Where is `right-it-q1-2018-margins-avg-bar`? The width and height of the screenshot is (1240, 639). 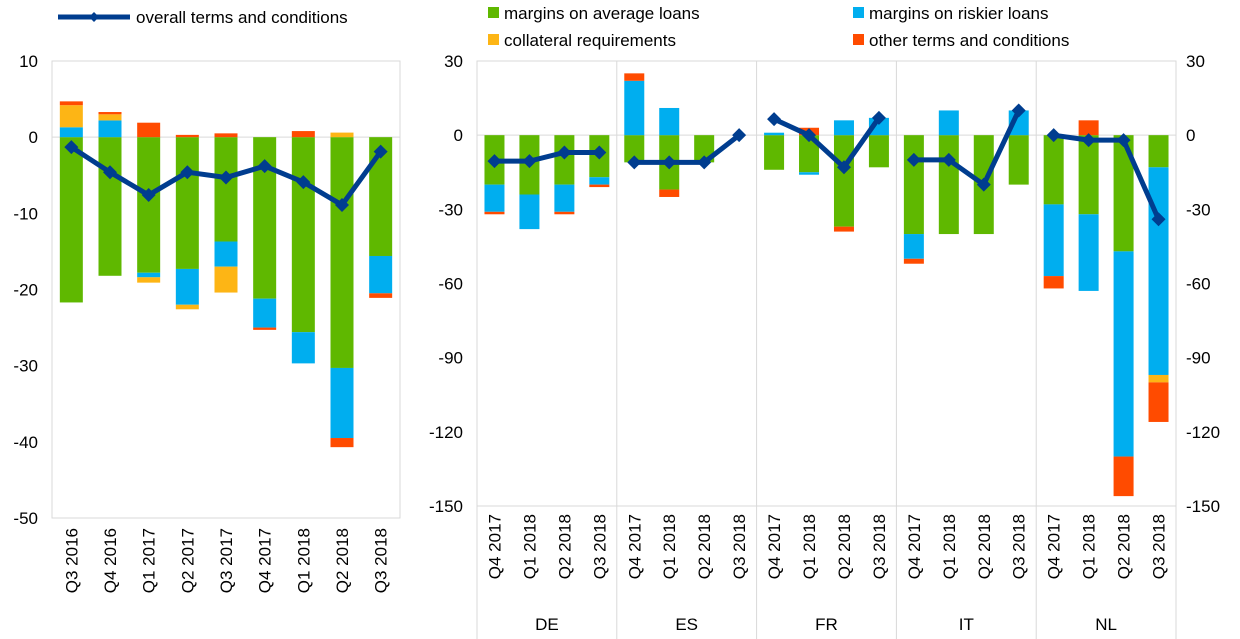
right-it-q1-2018-margins-avg-bar is located at coordinates (948, 185).